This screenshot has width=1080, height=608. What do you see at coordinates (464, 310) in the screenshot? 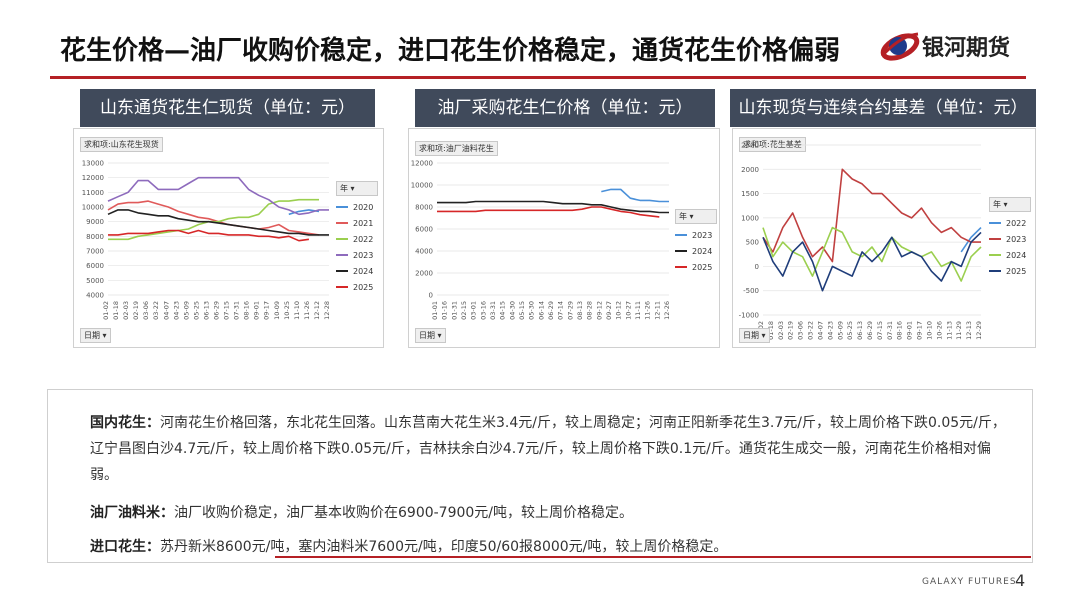
I see `x-tick-label: 02-15` at bounding box center [464, 310].